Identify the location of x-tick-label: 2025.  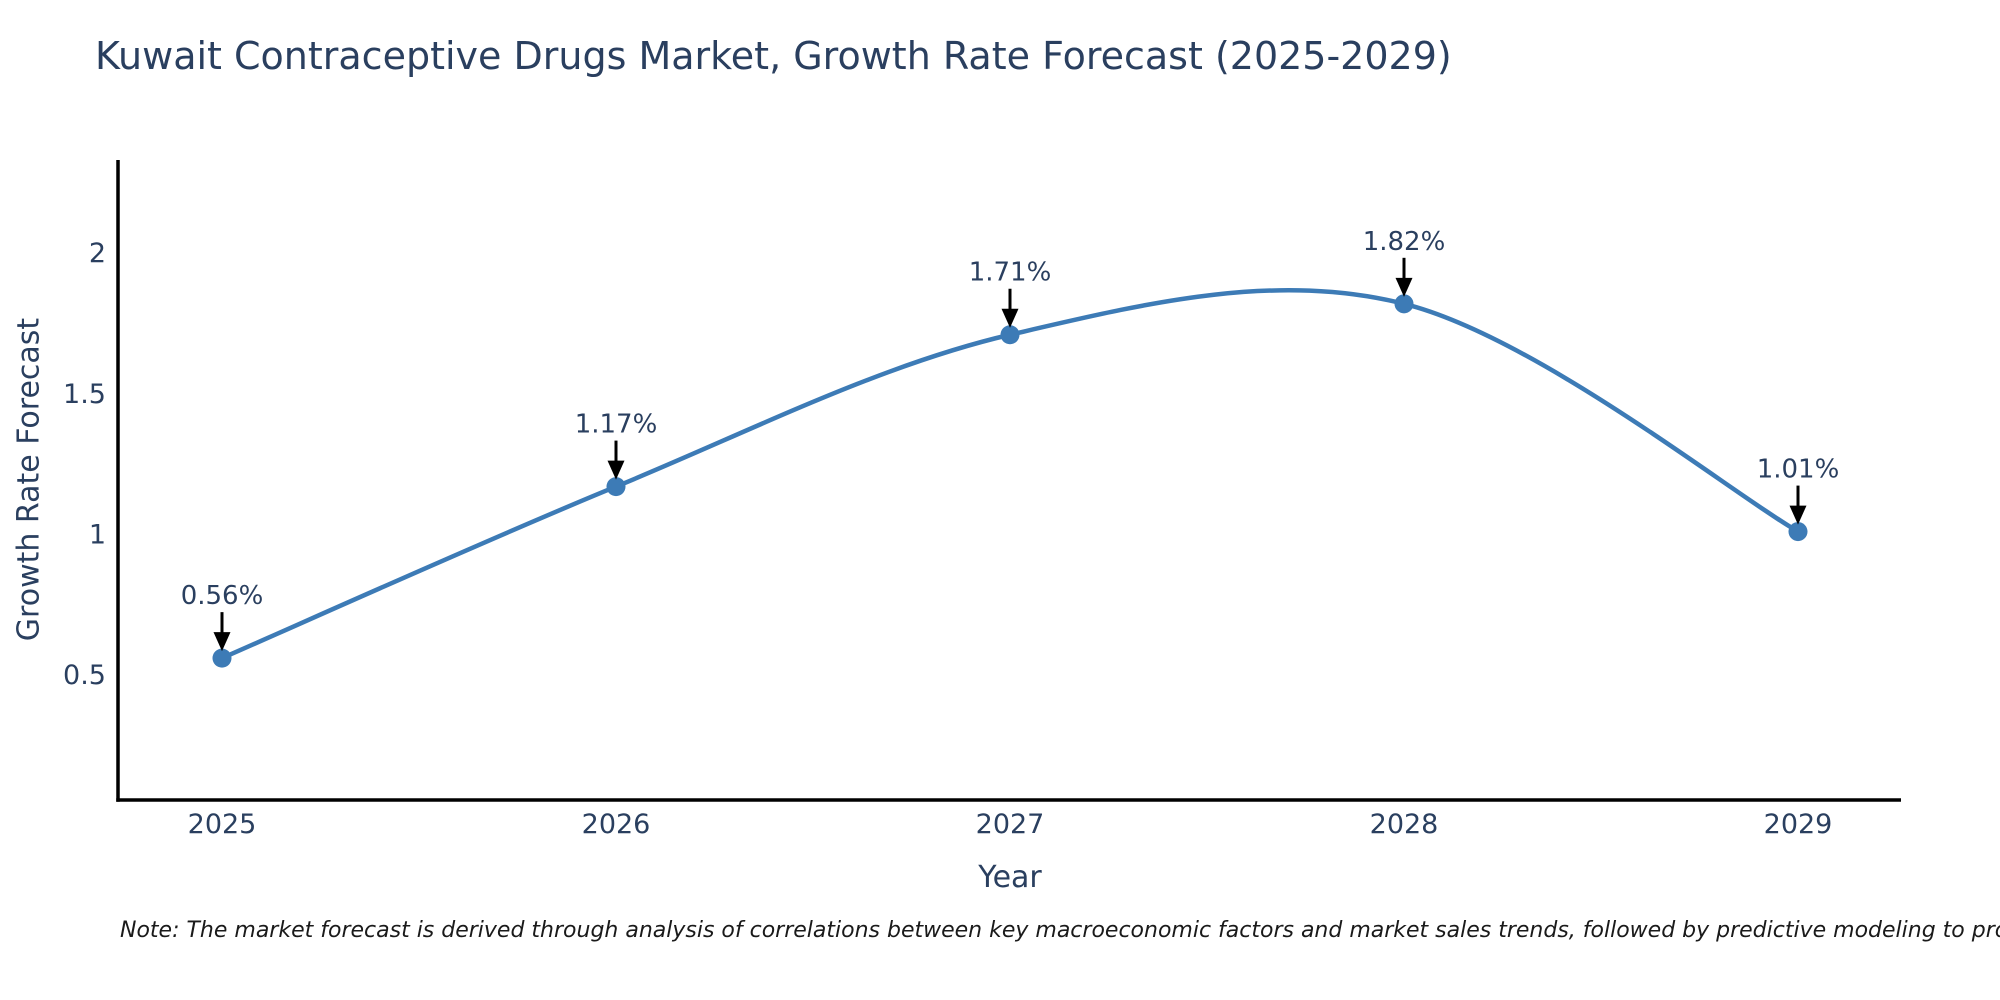
(222, 824).